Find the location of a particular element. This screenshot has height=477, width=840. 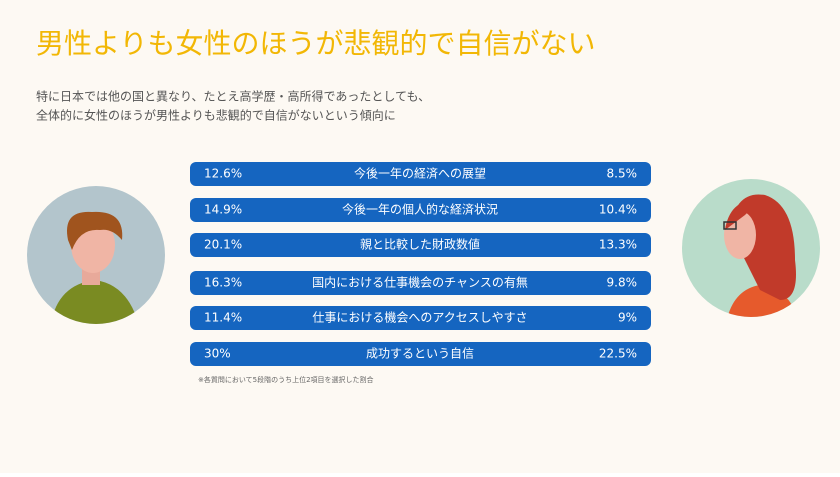

female-value: 8.5% is located at coordinates (622, 174).